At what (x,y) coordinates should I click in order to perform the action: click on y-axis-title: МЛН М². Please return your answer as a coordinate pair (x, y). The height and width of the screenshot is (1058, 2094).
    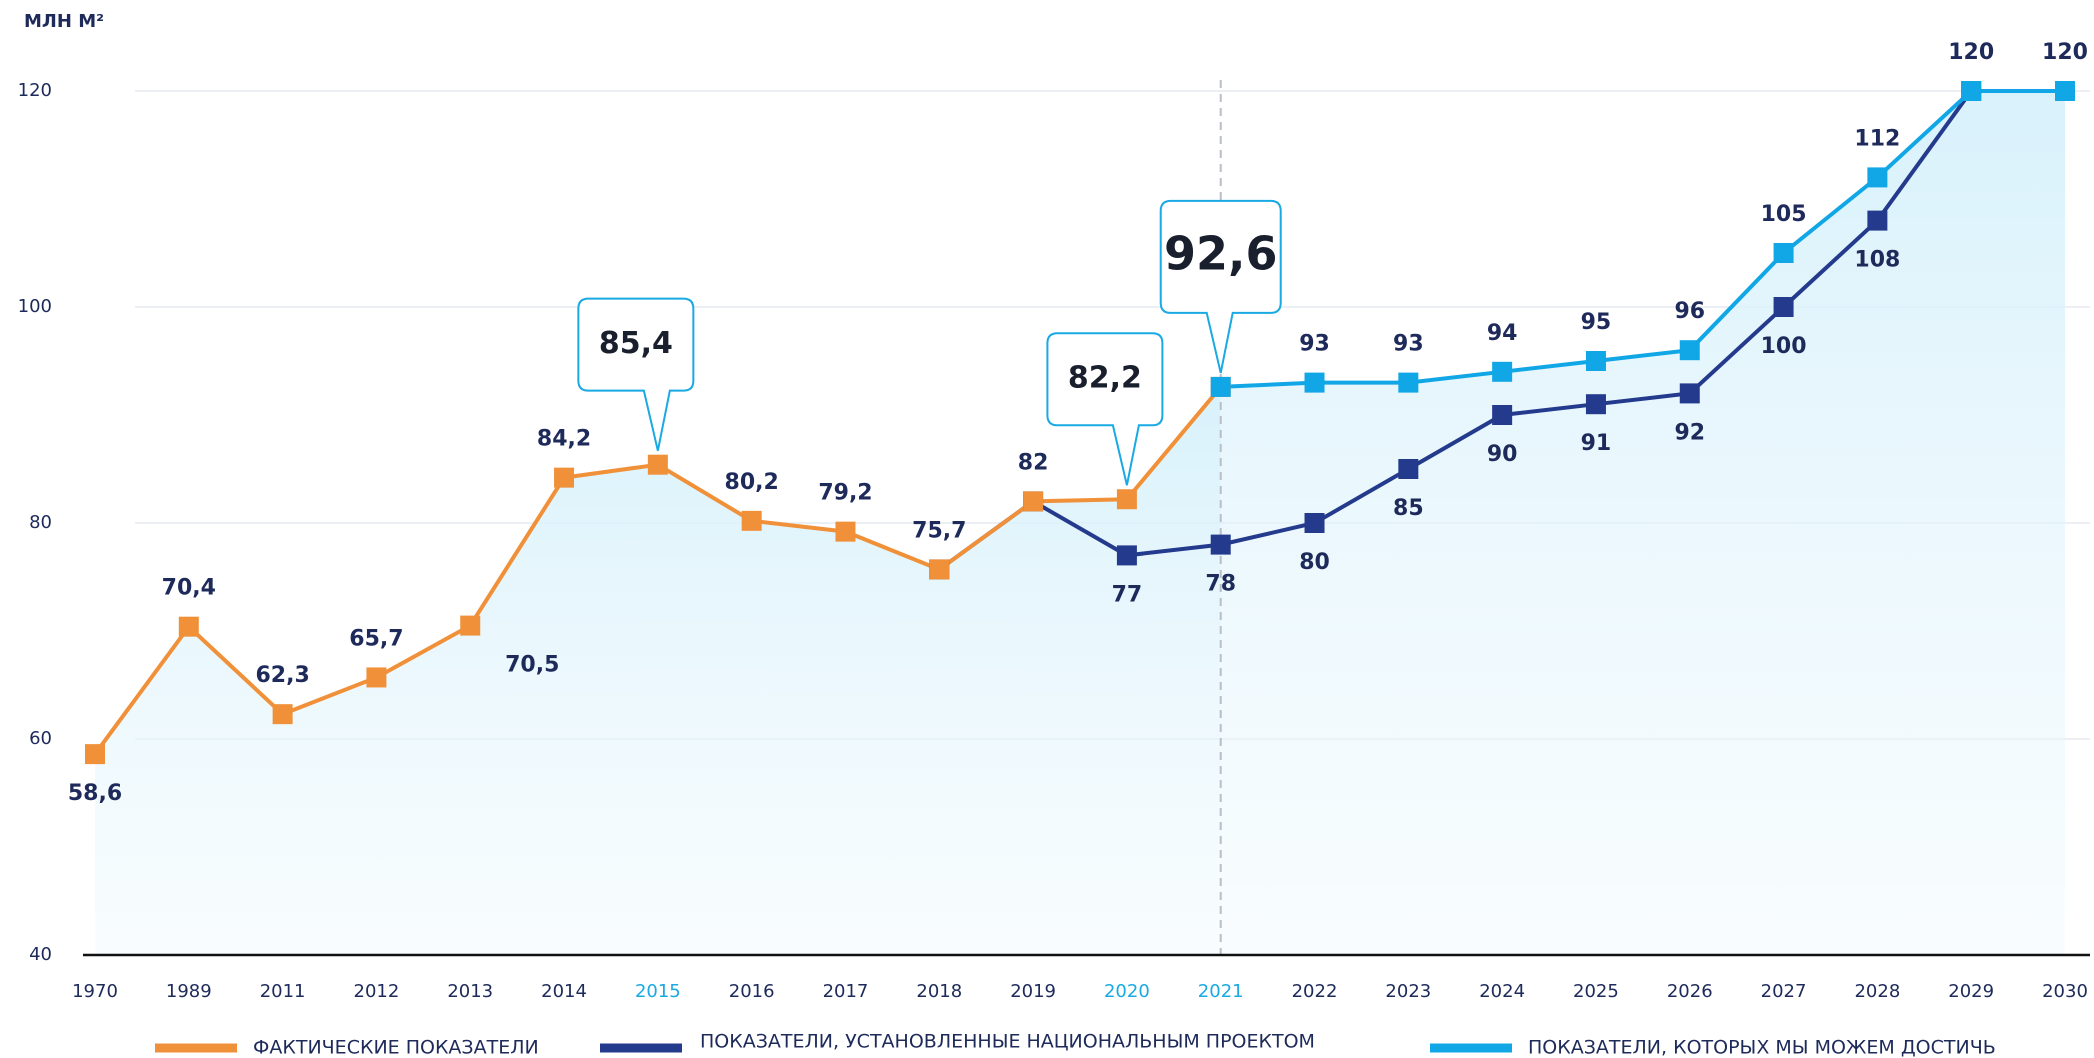
    Looking at the image, I should click on (64, 21).